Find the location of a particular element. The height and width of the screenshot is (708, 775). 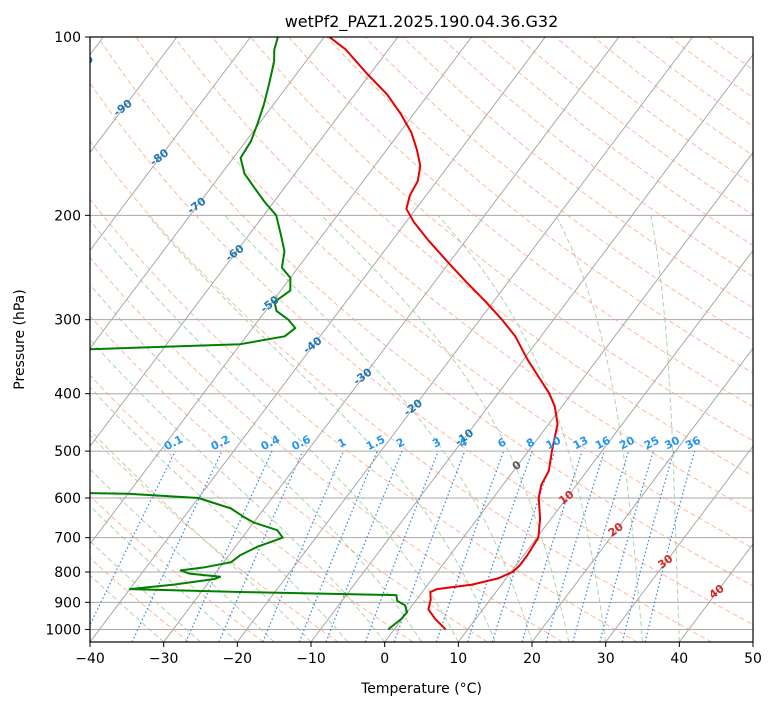

x-tick-label: 20 is located at coordinates (532, 659).